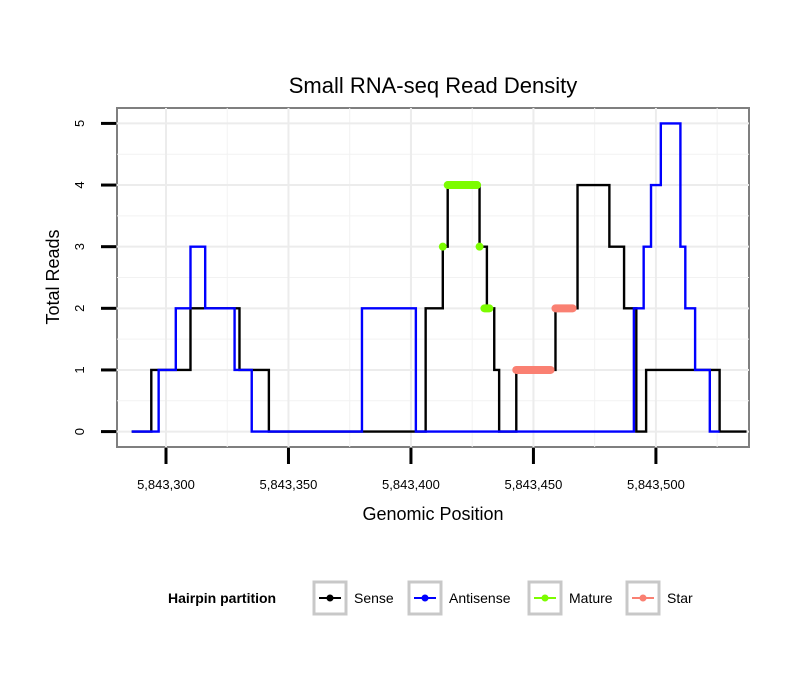 The image size is (810, 690). I want to click on legend-label-antisense: Antisense, so click(480, 598).